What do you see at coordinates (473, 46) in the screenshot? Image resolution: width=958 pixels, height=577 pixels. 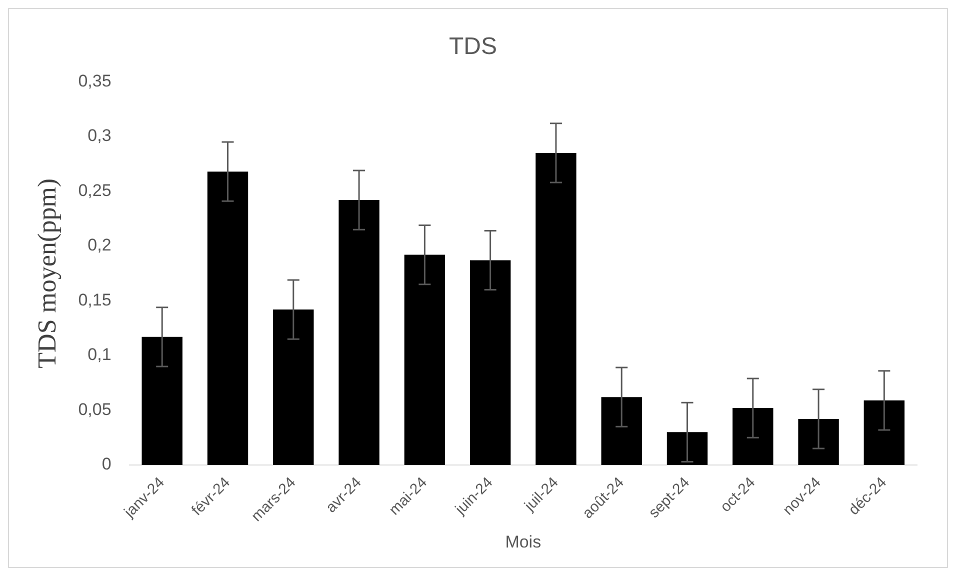 I see `chart-title: TDS` at bounding box center [473, 46].